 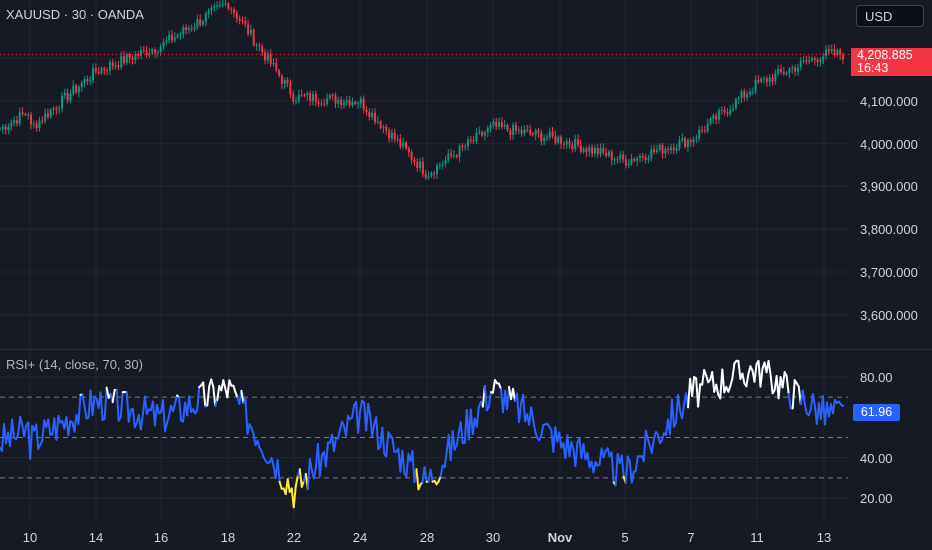 I want to click on symbol-title: XAUUSD · 30 · OANDA, so click(x=75, y=14).